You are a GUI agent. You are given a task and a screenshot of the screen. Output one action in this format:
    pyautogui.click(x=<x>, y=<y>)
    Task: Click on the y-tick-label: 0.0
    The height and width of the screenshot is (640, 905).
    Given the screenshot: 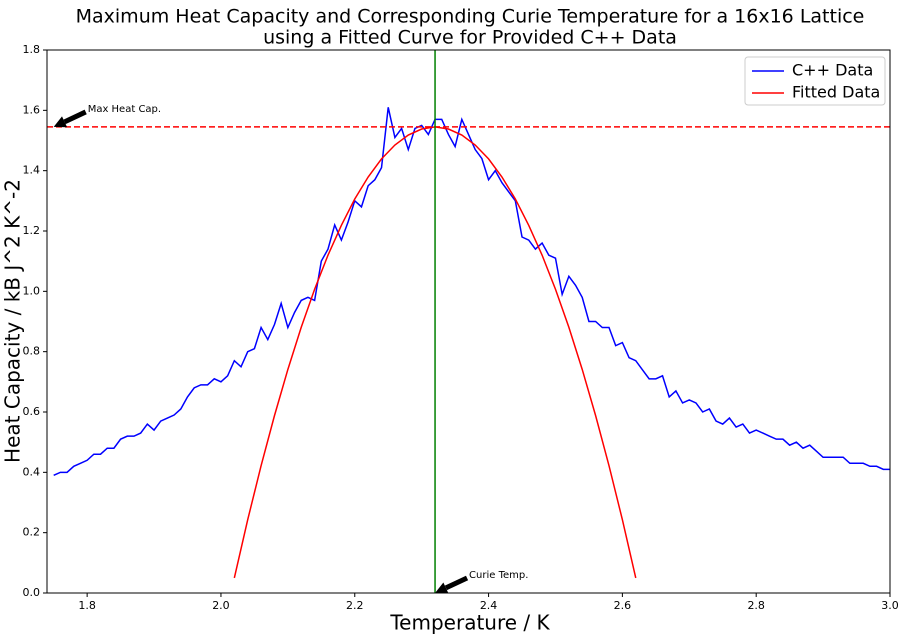 What is the action you would take?
    pyautogui.click(x=32, y=592)
    